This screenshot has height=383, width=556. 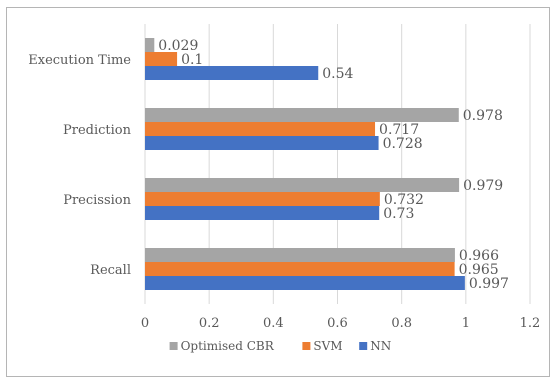 I want to click on category-label: Execution Time, so click(x=79, y=60).